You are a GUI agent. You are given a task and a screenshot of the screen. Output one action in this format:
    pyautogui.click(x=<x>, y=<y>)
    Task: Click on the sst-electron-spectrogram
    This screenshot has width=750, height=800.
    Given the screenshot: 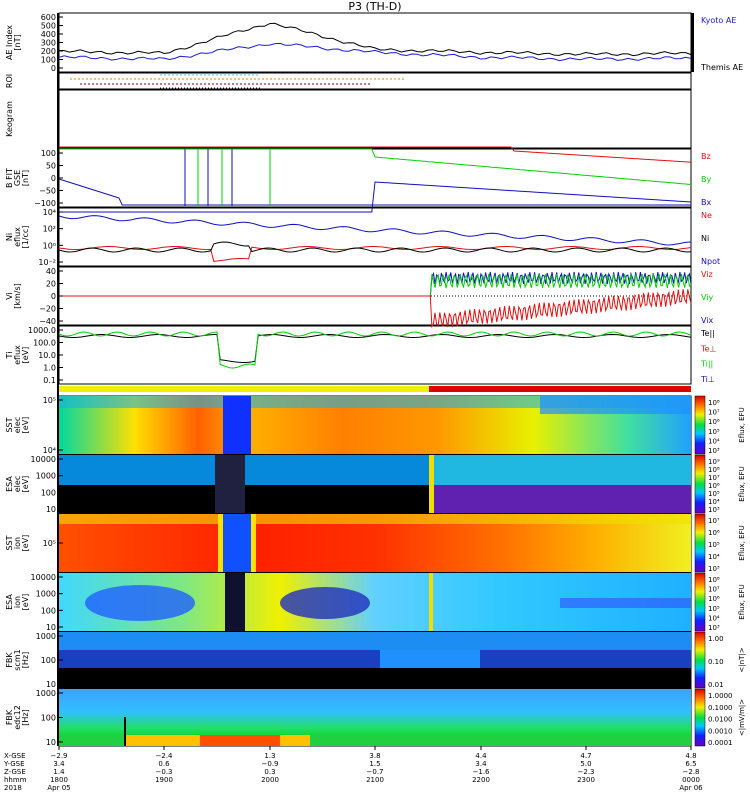 What is the action you would take?
    pyautogui.click(x=375, y=425)
    